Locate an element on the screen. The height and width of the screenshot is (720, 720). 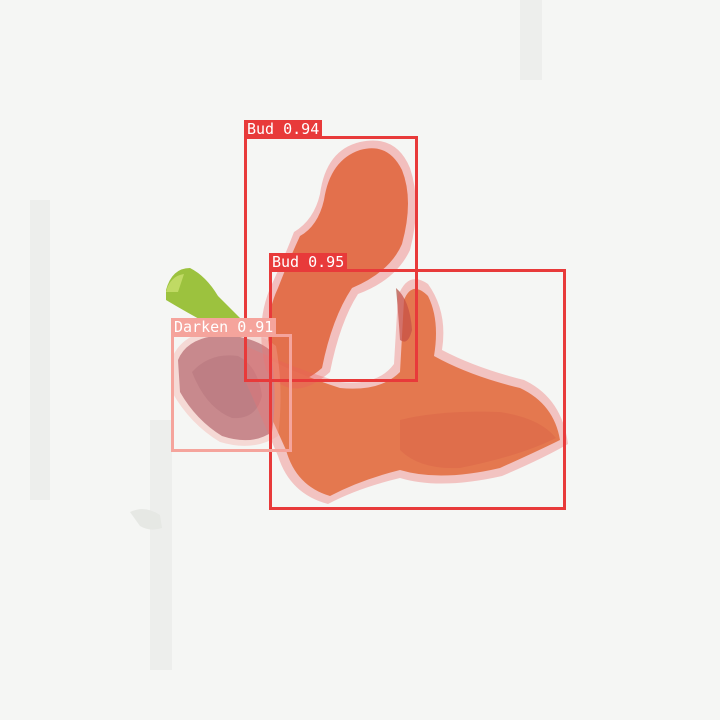
bud-mask-lower is located at coordinates (406, 391).